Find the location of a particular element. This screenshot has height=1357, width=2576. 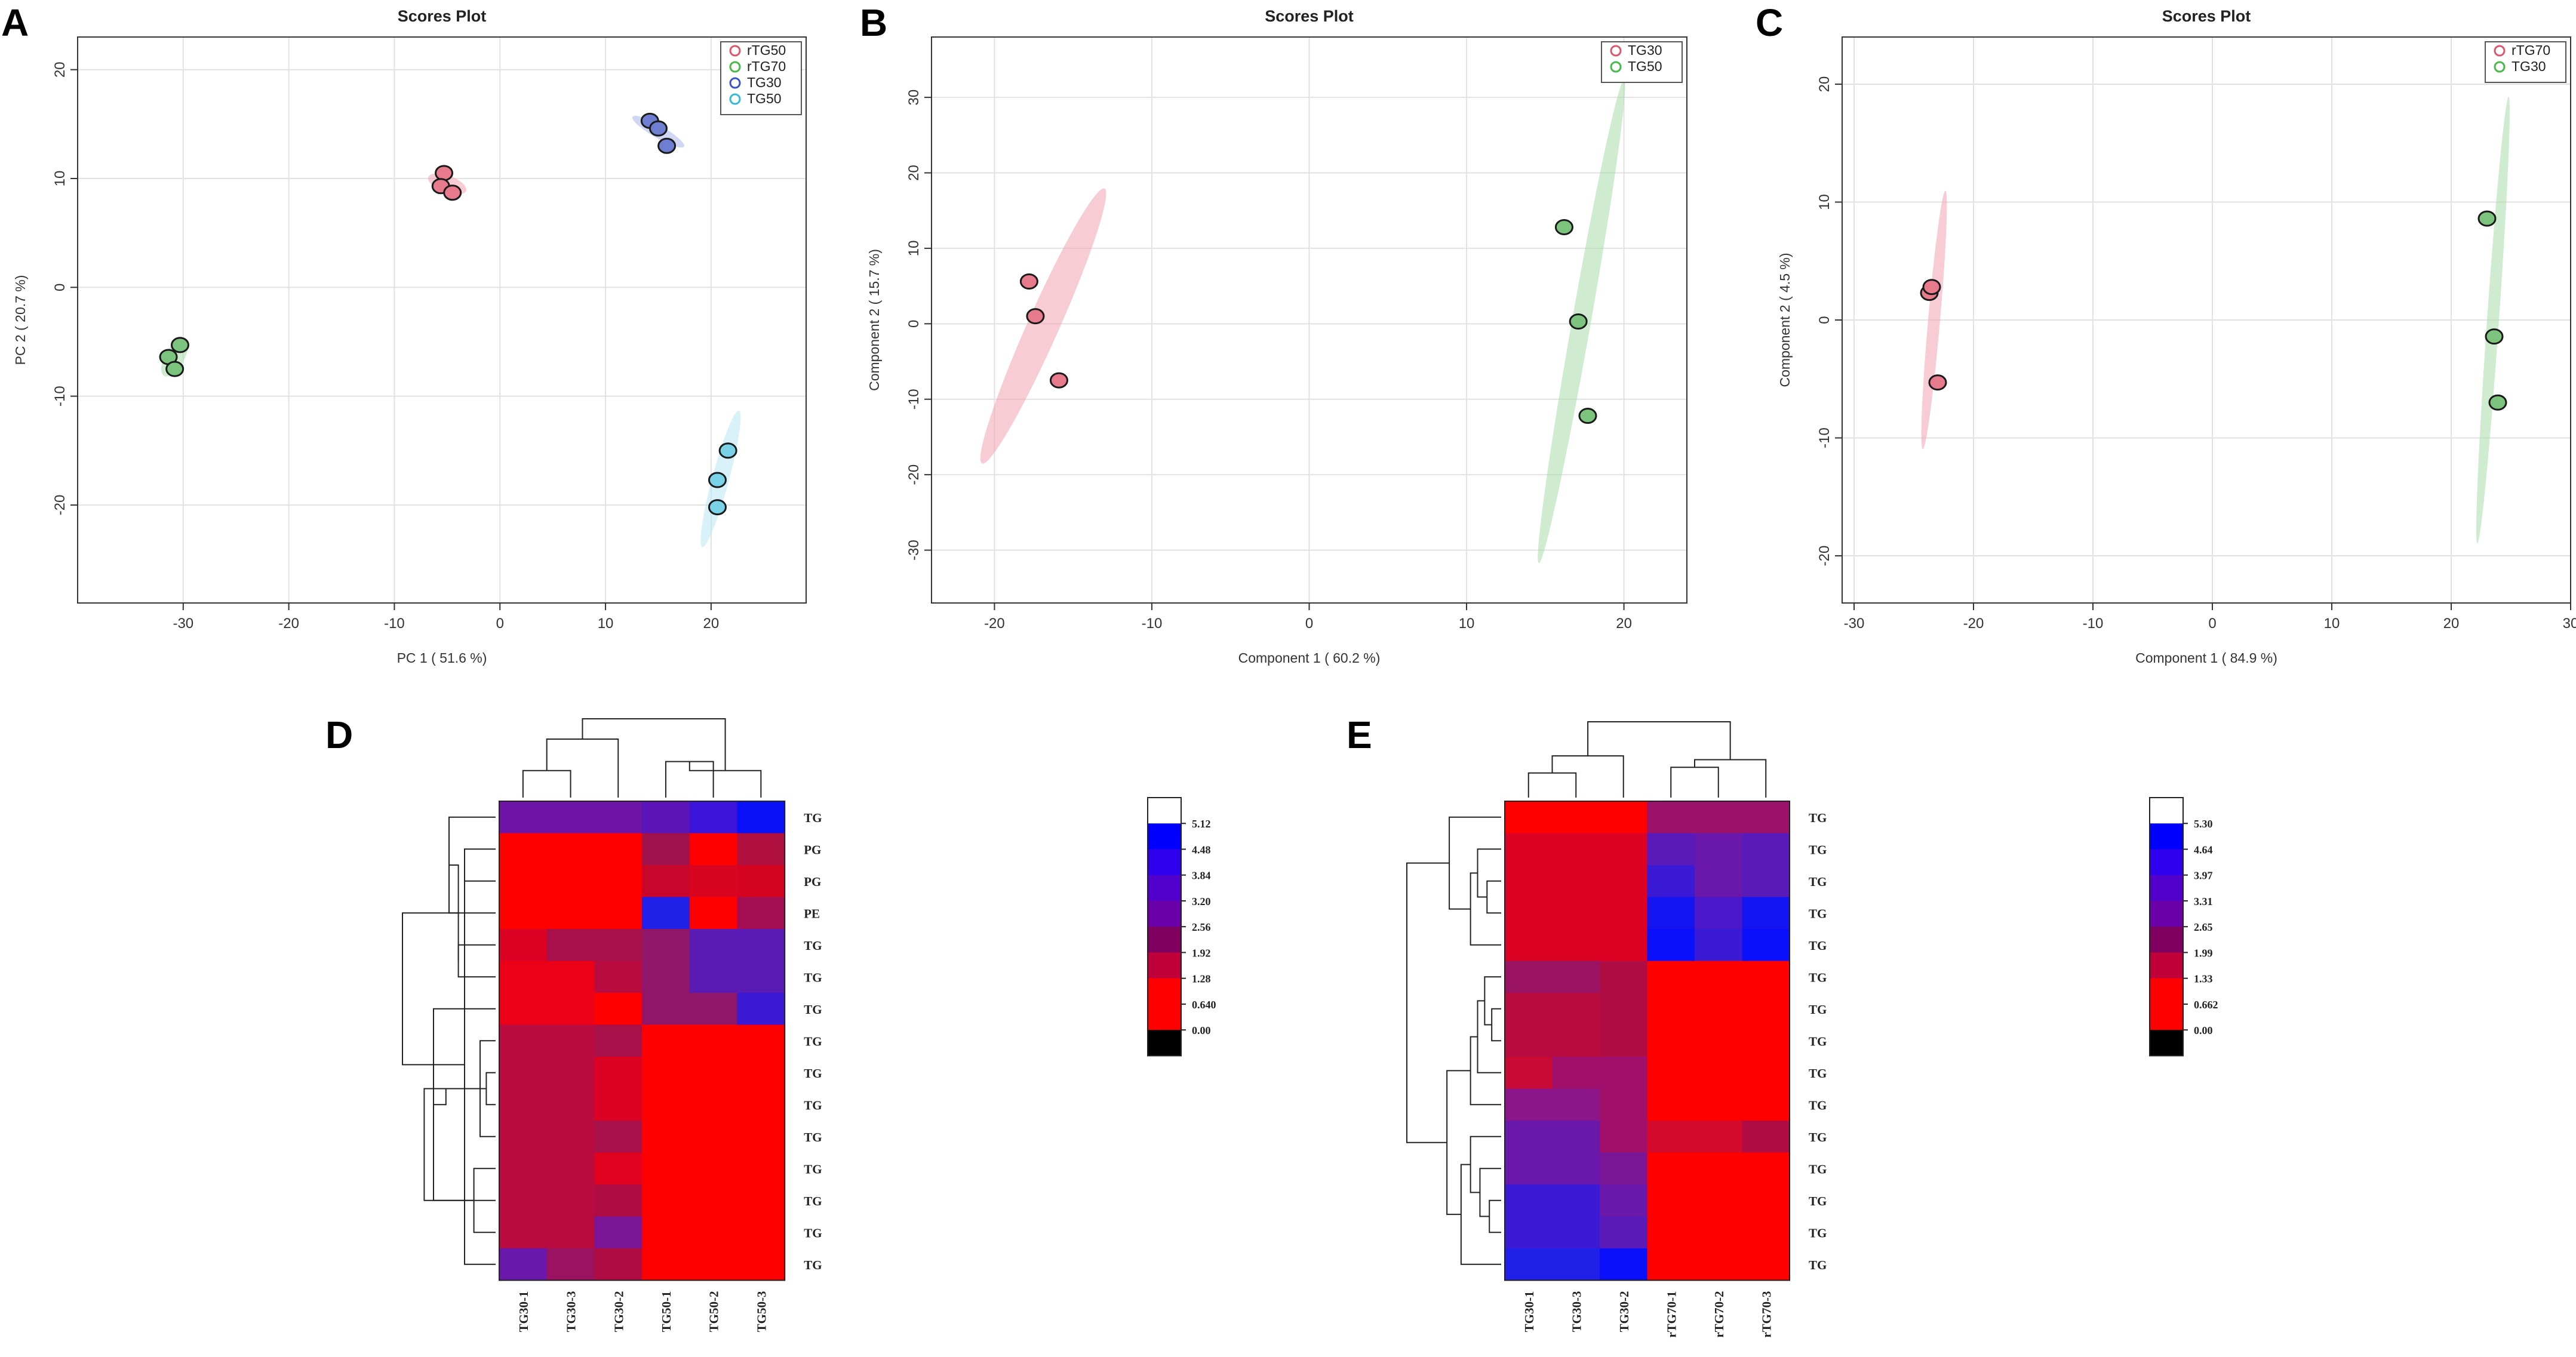

data-point-rtg50 is located at coordinates (444, 173).